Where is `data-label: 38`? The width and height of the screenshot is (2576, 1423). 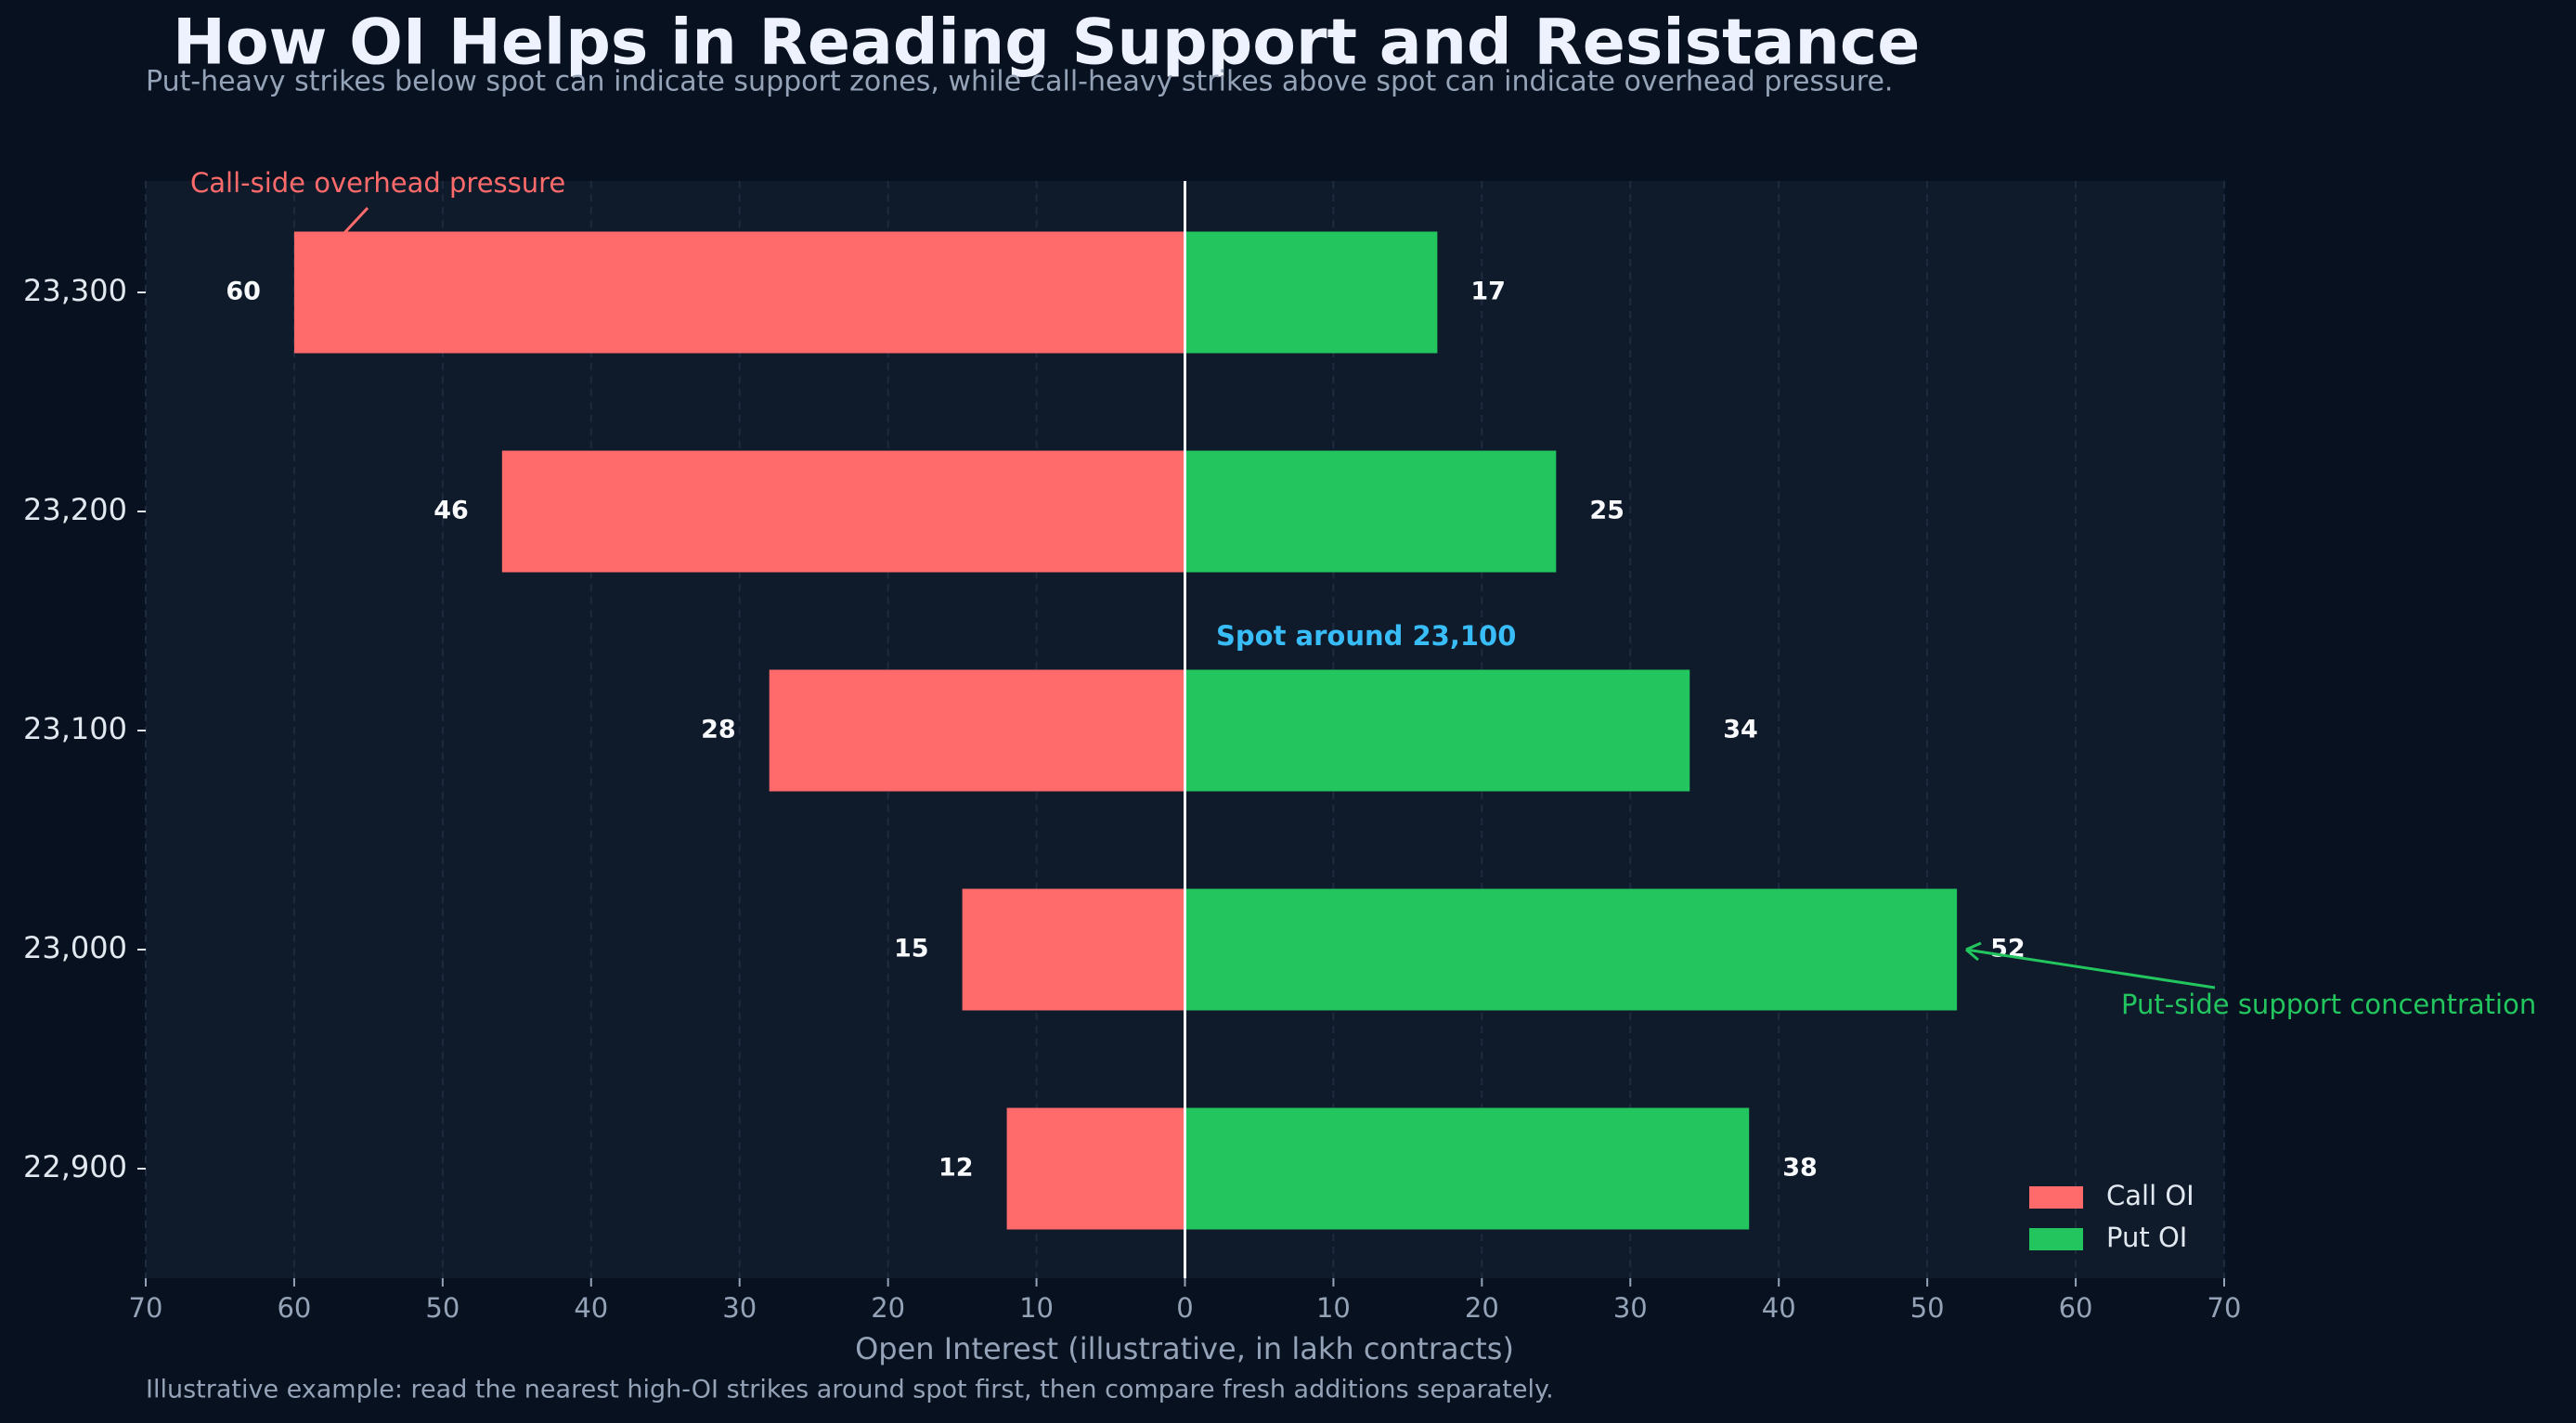 data-label: 38 is located at coordinates (1800, 1168).